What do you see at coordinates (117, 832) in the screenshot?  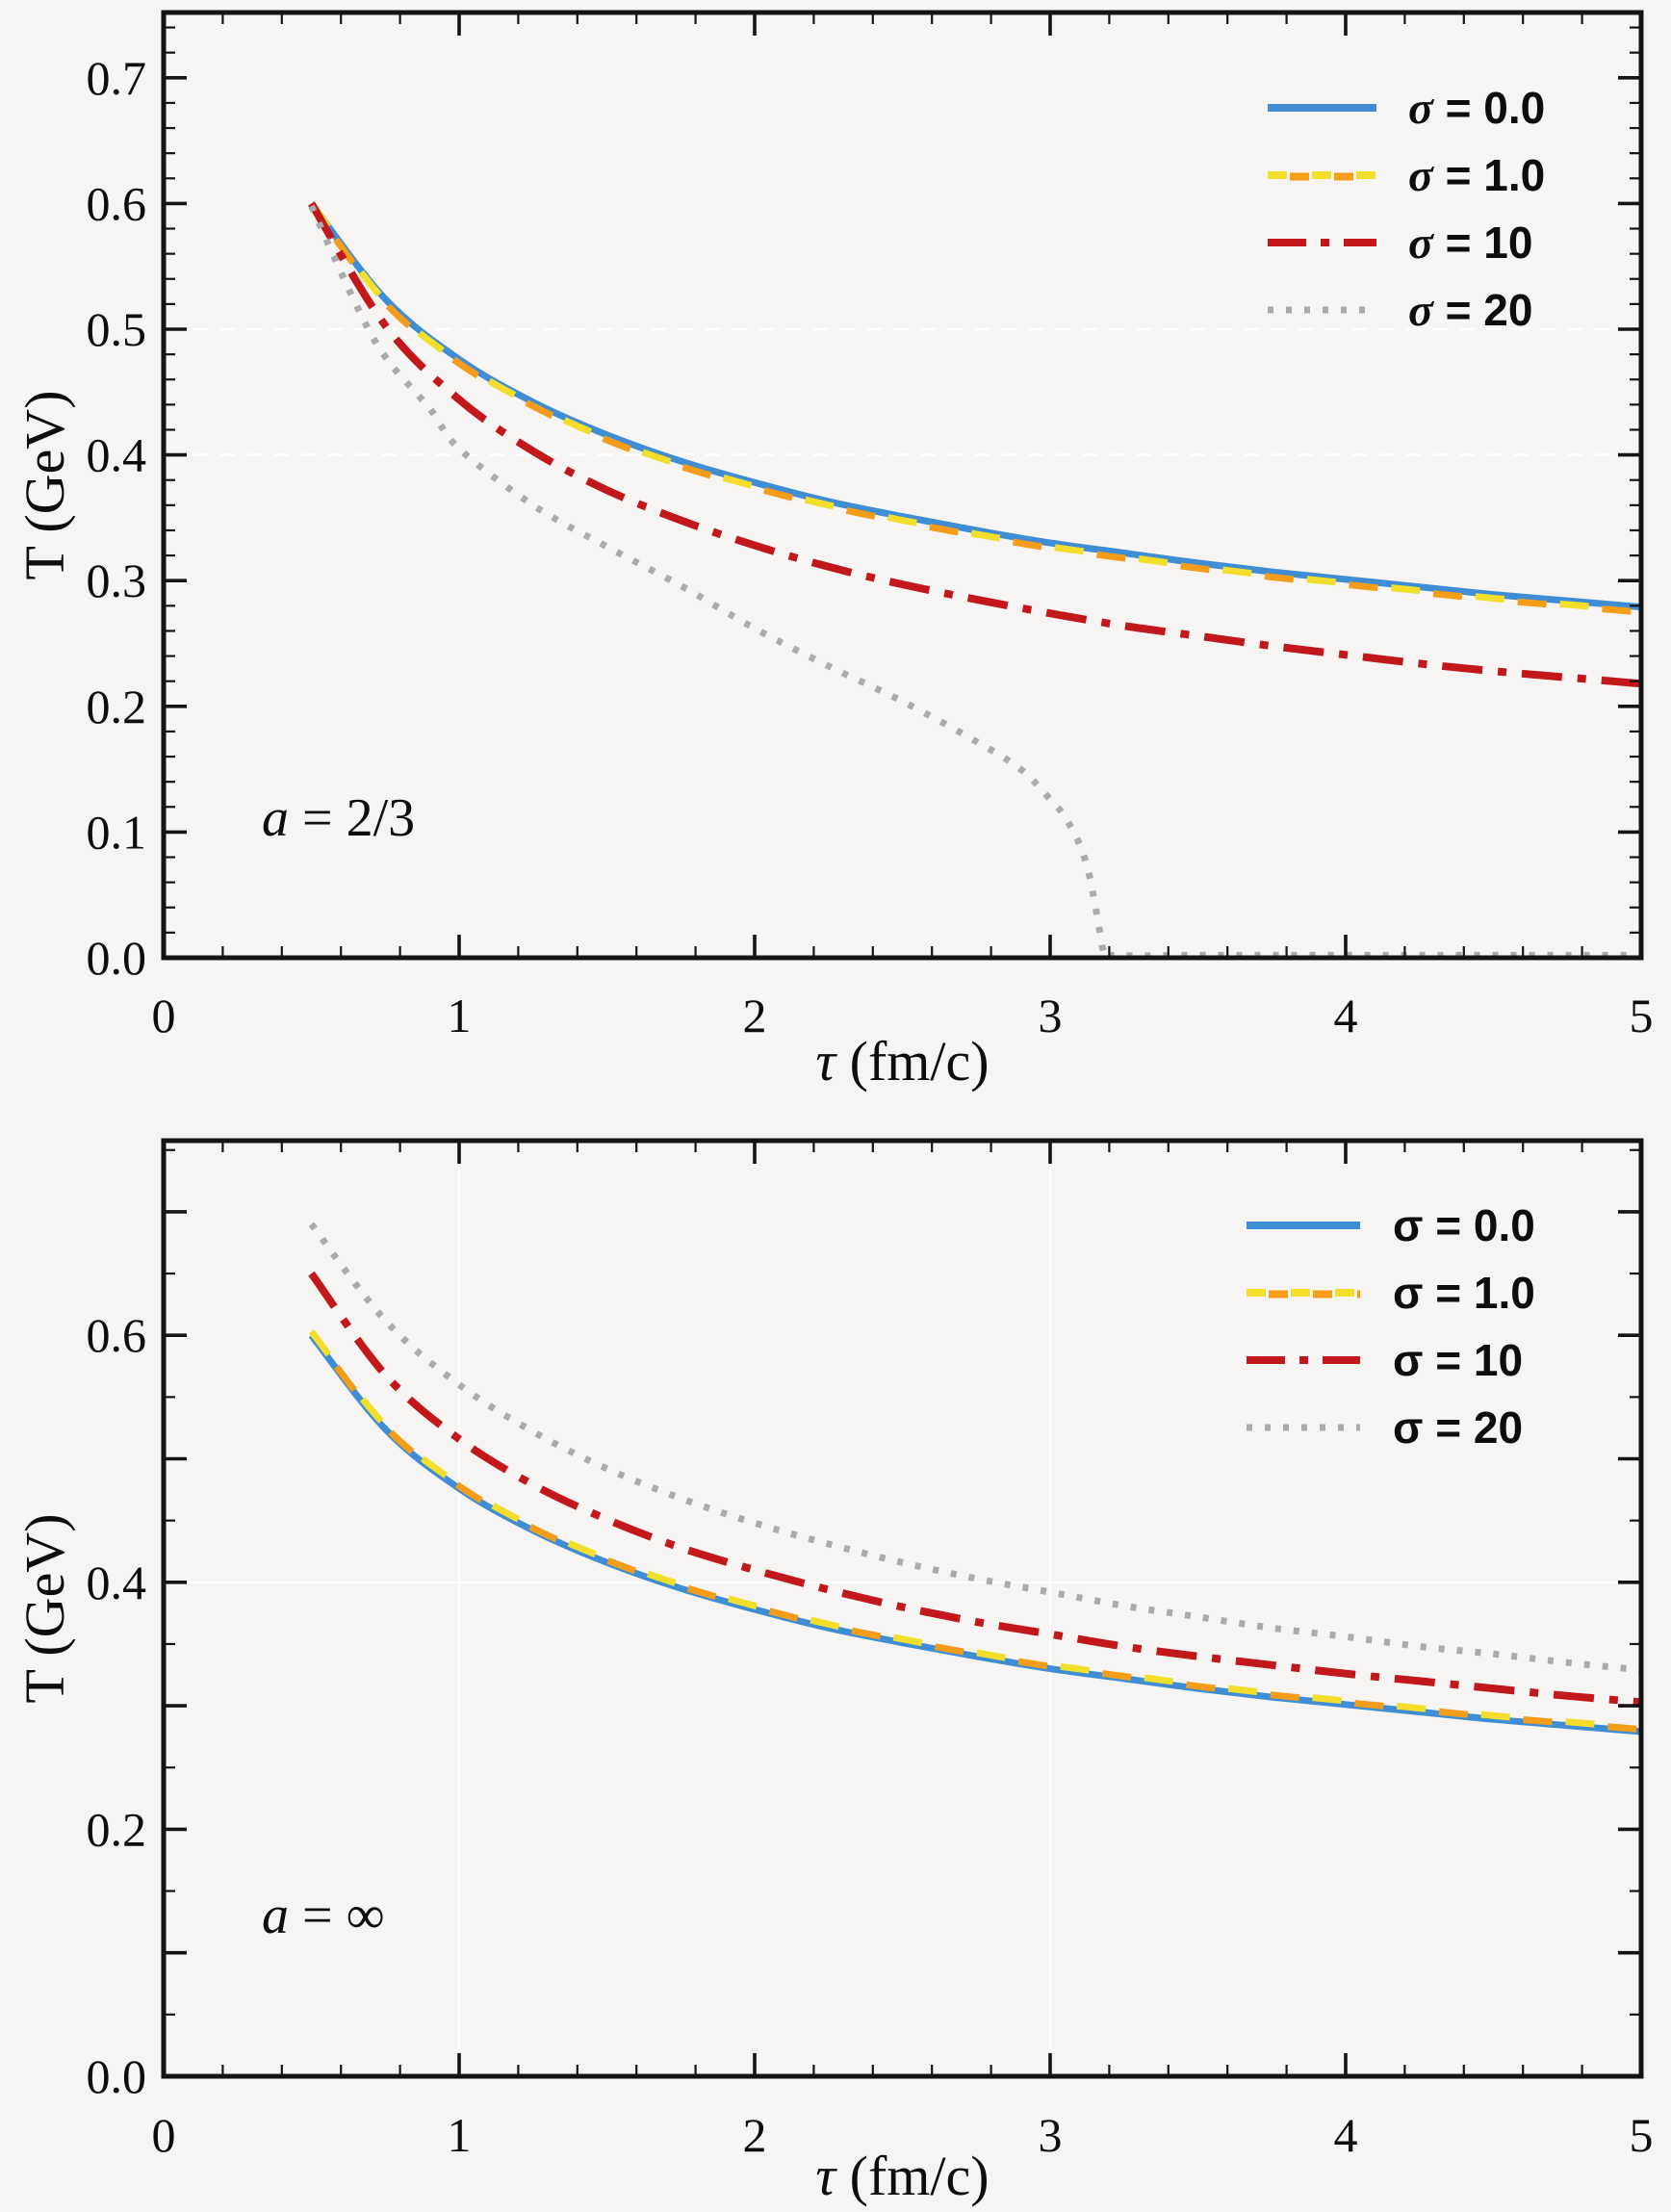 I see `y-tick-label: 0.1` at bounding box center [117, 832].